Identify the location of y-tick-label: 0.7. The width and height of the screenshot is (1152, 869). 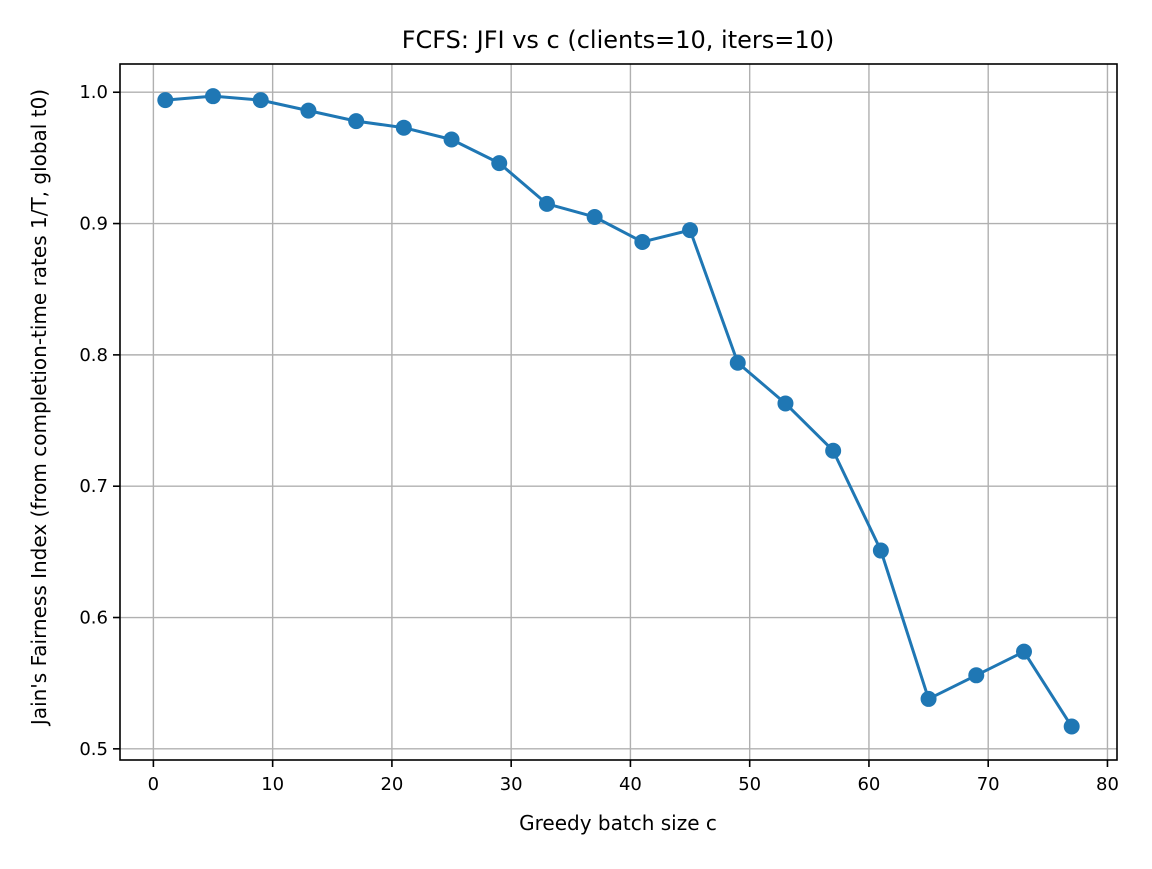
(93, 486).